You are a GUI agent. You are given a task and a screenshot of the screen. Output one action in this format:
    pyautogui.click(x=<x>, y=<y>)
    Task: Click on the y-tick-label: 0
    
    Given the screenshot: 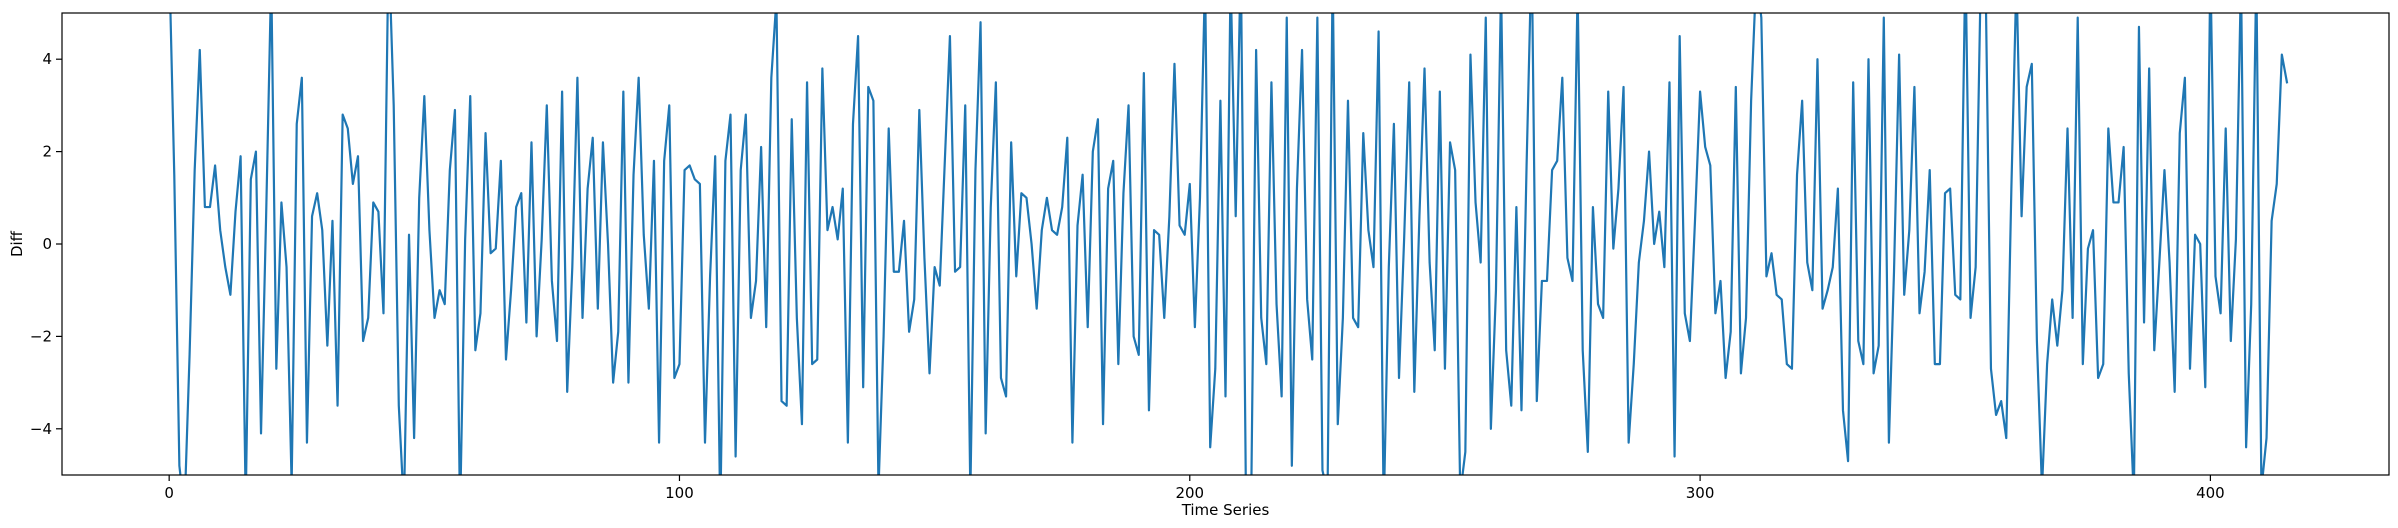 What is the action you would take?
    pyautogui.click(x=47, y=244)
    